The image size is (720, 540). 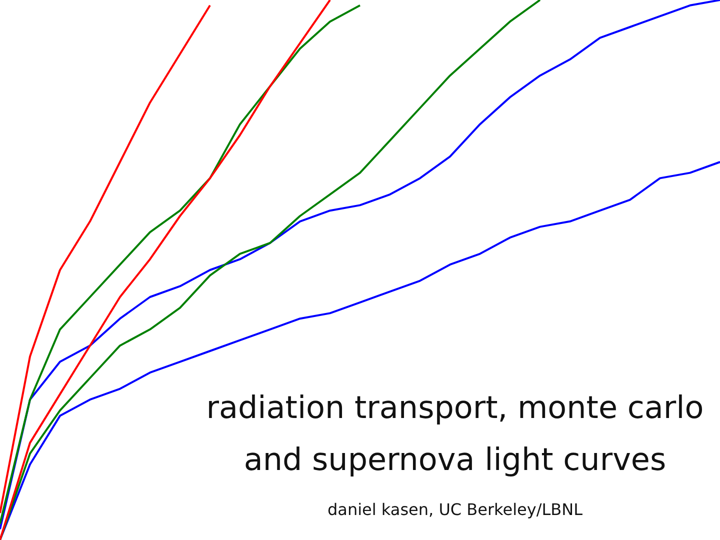 What do you see at coordinates (455, 434) in the screenshot?
I see `text: radiation transport, monte carlo and supernova light curves` at bounding box center [455, 434].